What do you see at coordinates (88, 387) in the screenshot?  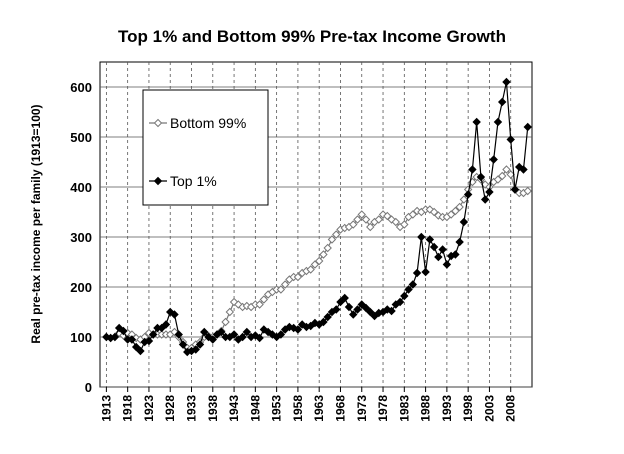 I see `y-tick-label: 0` at bounding box center [88, 387].